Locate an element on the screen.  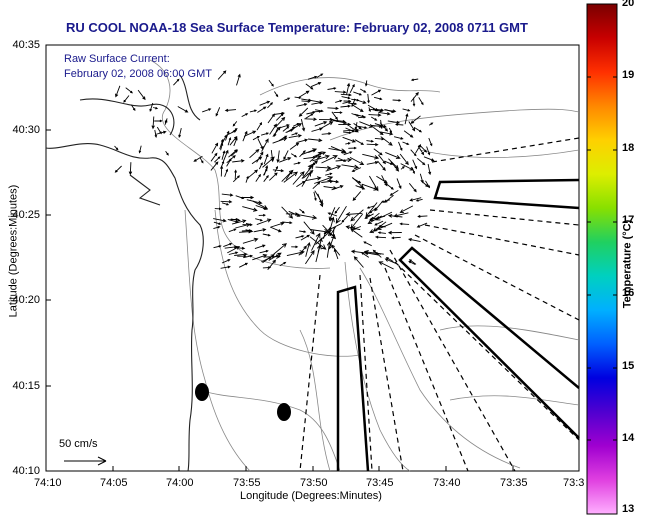
y-tick-label: 40:10 is located at coordinates (26, 471).